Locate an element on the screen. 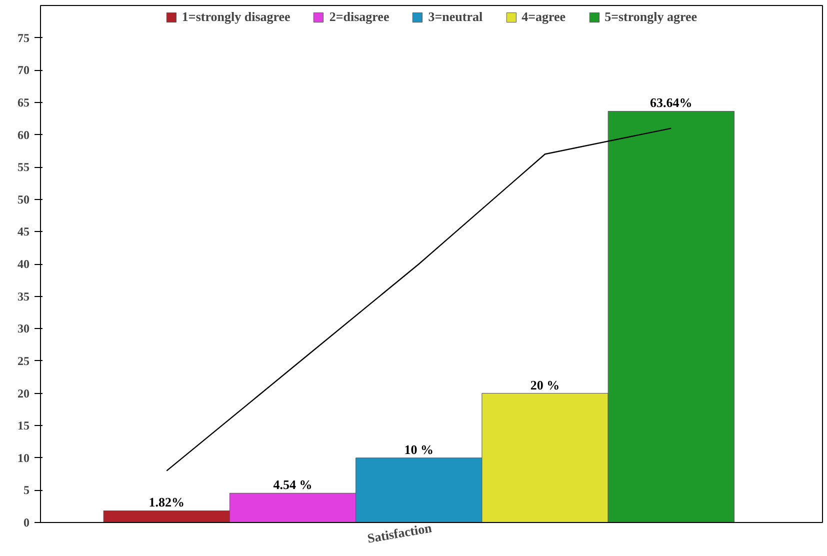 This screenshot has height=556, width=827. data-label: 63.64% is located at coordinates (671, 102).